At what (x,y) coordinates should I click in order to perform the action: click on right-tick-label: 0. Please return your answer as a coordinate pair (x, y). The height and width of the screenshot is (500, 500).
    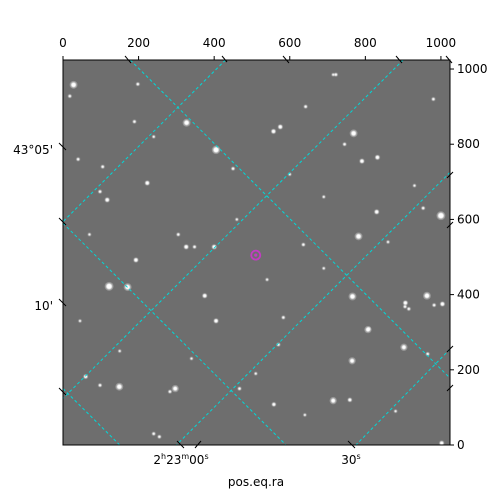
    Looking at the image, I should click on (461, 445).